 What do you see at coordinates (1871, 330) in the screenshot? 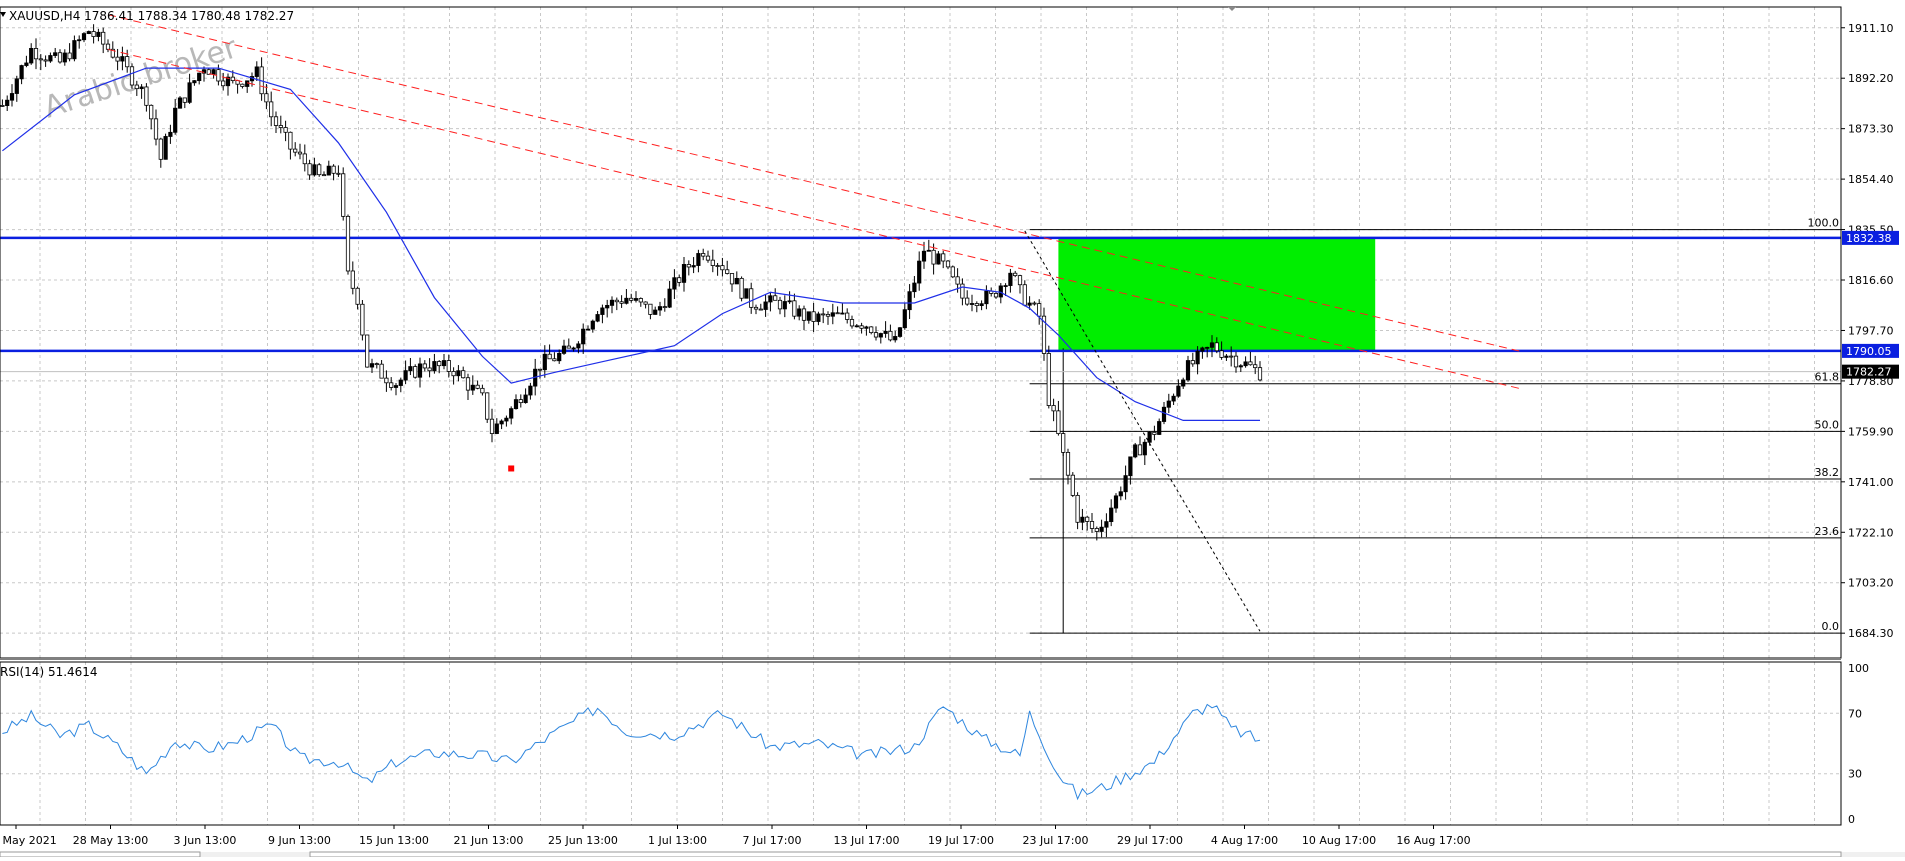
I see `price-tick-label: 1797.70` at bounding box center [1871, 330].